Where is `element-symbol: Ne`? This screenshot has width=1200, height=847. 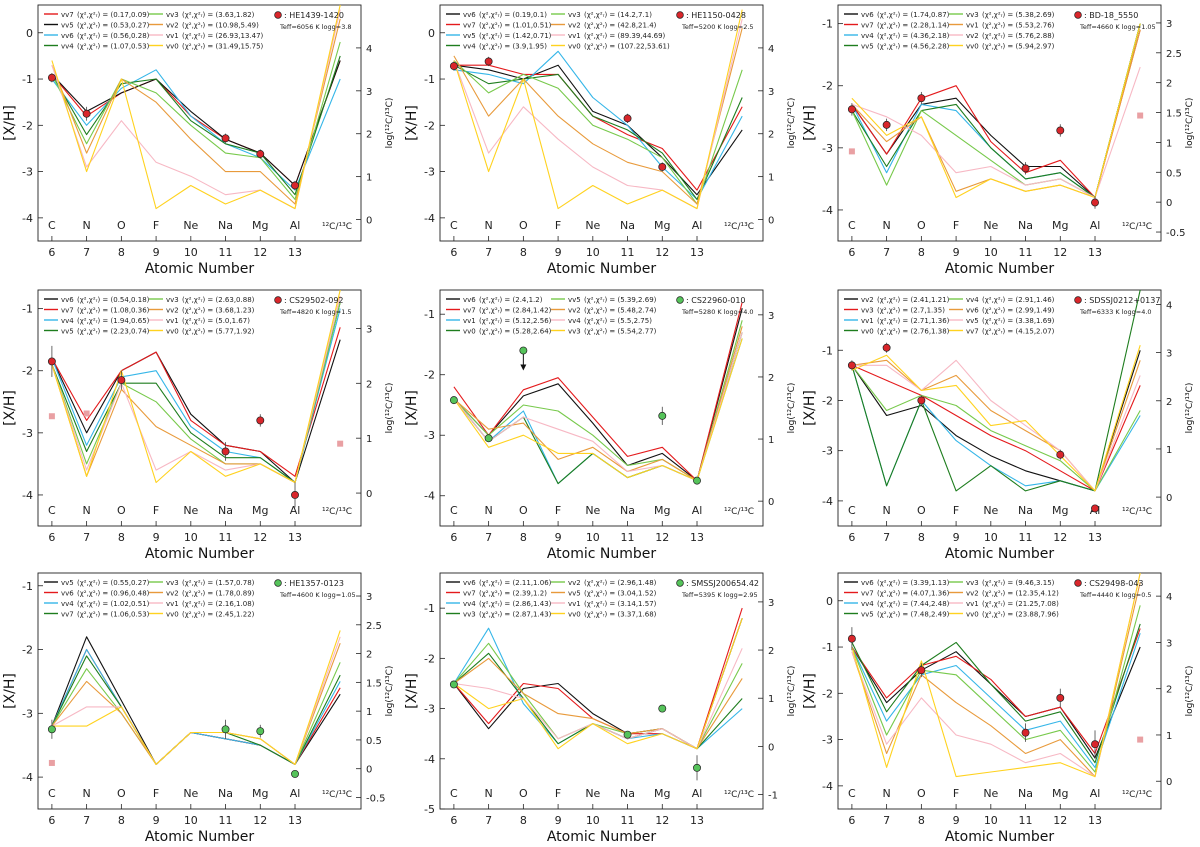
element-symbol: Ne is located at coordinates (990, 510).